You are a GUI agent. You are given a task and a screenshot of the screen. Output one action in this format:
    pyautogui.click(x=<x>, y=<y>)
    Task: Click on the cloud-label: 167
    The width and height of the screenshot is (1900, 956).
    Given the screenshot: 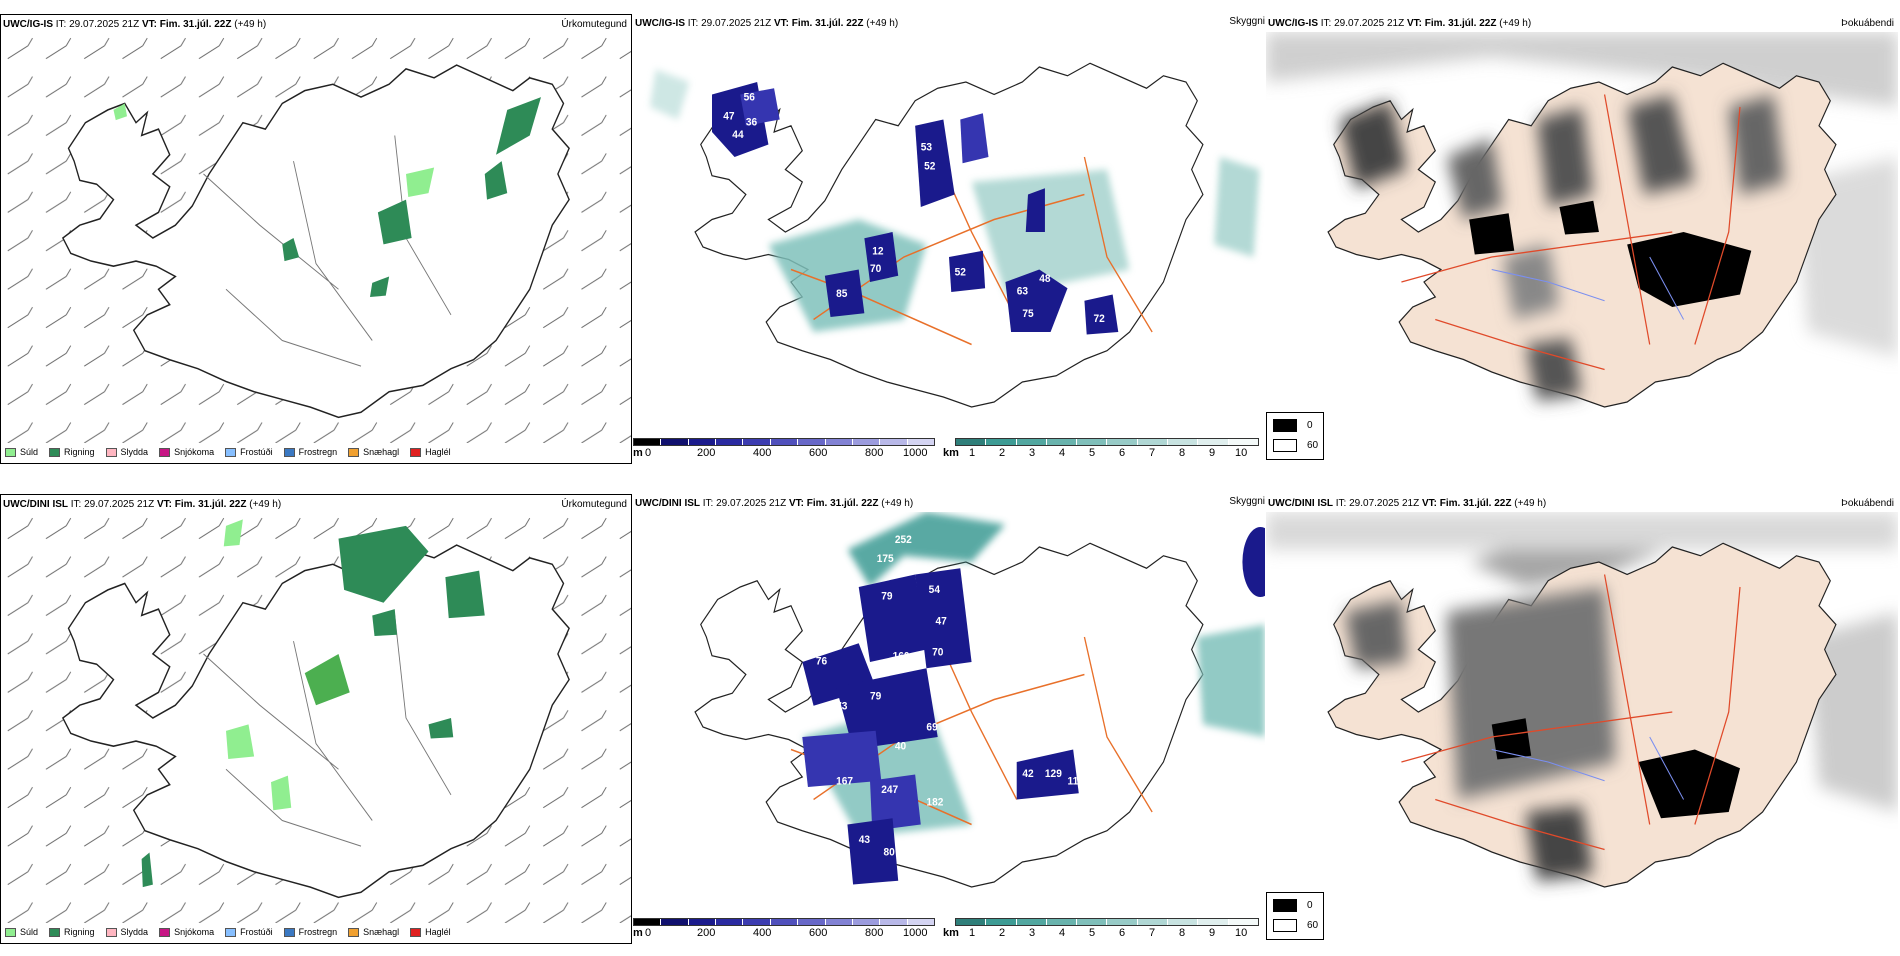 What is the action you would take?
    pyautogui.click(x=844, y=781)
    